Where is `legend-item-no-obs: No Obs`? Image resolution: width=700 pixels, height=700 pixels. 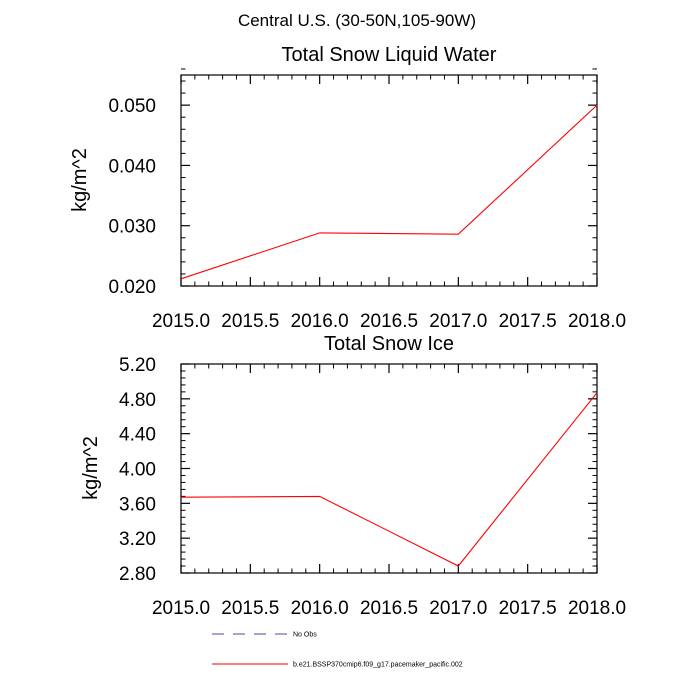
legend-item-no-obs: No Obs is located at coordinates (264, 635).